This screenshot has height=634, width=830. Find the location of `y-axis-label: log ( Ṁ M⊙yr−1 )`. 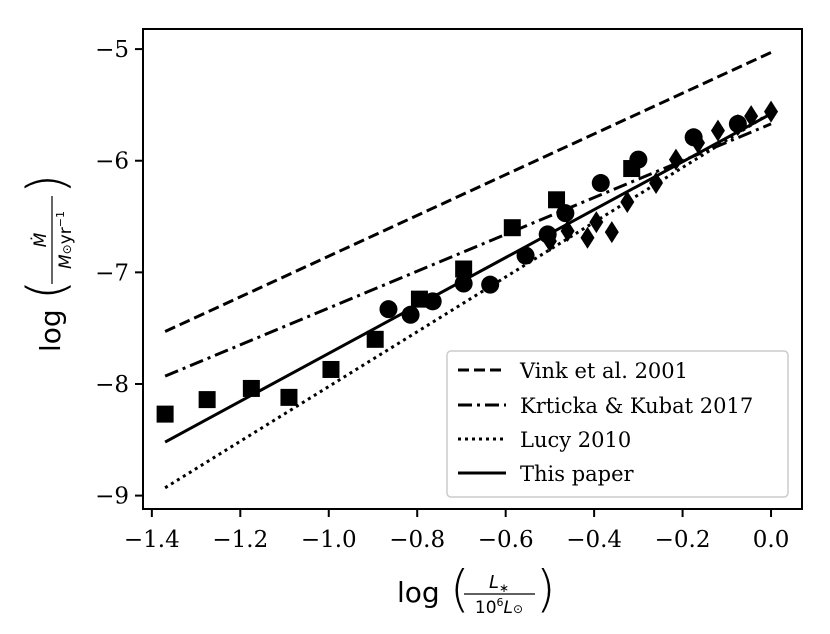

y-axis-label: log ( Ṁ M⊙yr−1 ) is located at coordinates (47, 263).